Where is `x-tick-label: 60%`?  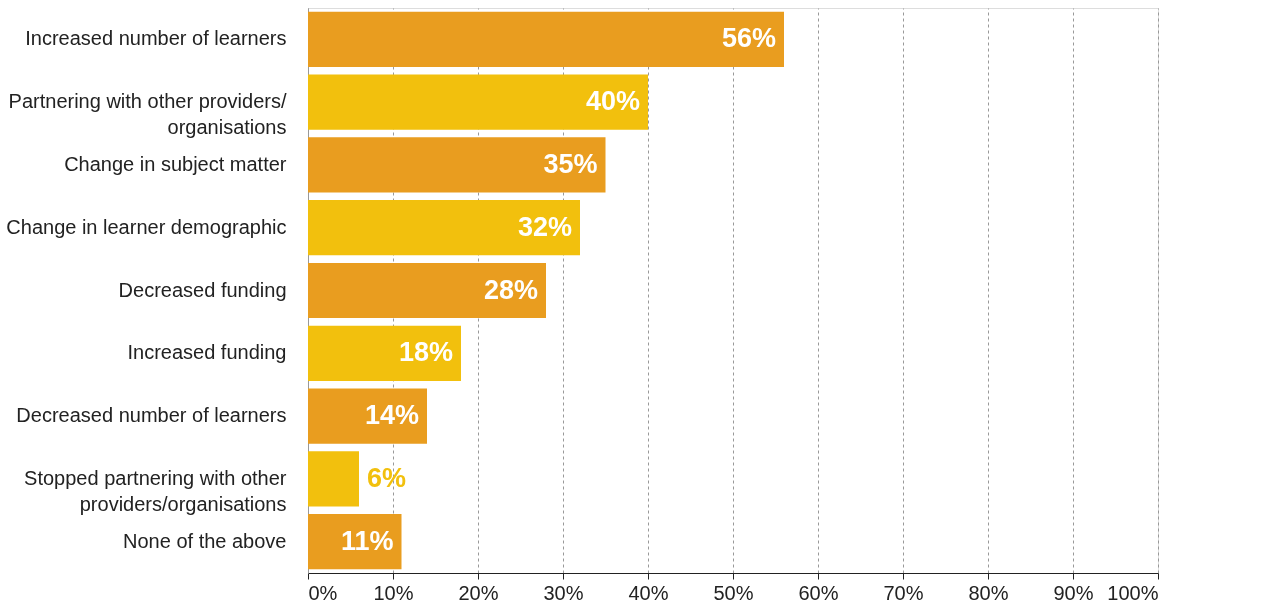 x-tick-label: 60% is located at coordinates (818, 592).